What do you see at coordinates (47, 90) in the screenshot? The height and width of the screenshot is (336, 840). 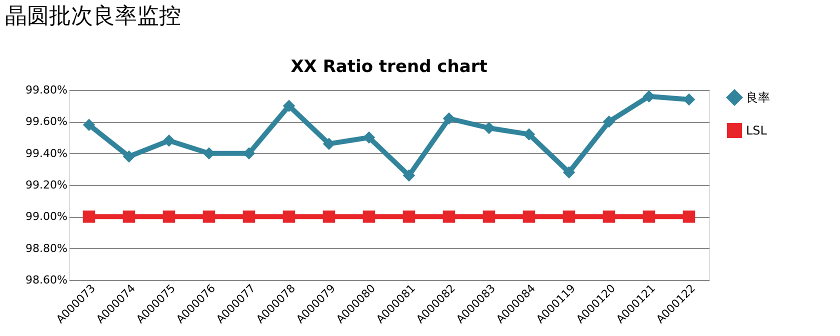 I see `y-tick-label: 99.80%` at bounding box center [47, 90].